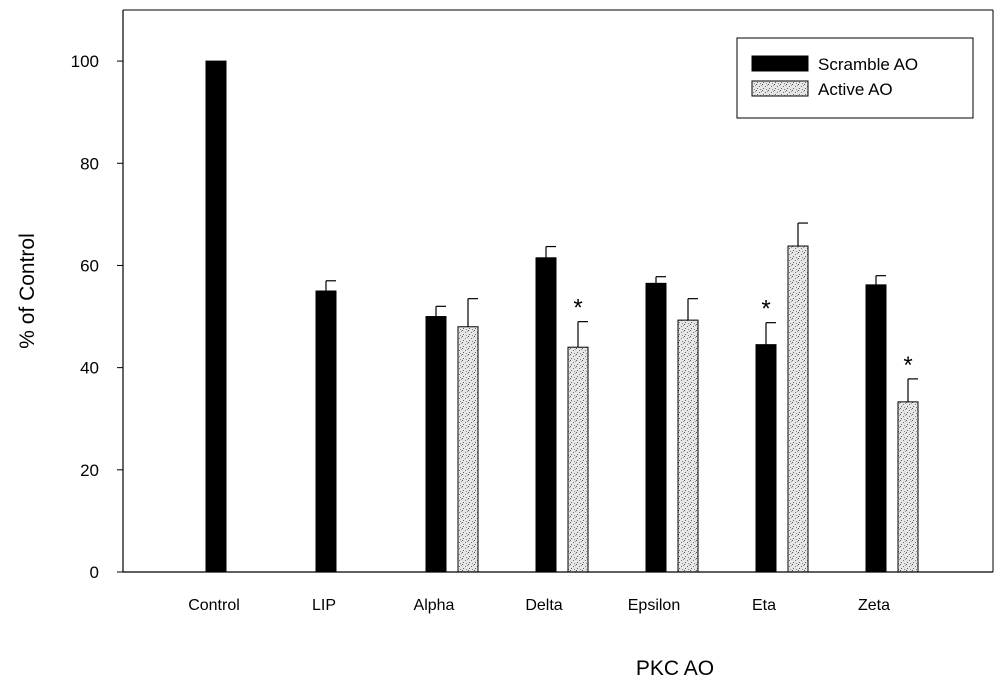 The width and height of the screenshot is (998, 681). Describe the element at coordinates (85, 61) in the screenshot. I see `y-tick-label: 100` at that location.